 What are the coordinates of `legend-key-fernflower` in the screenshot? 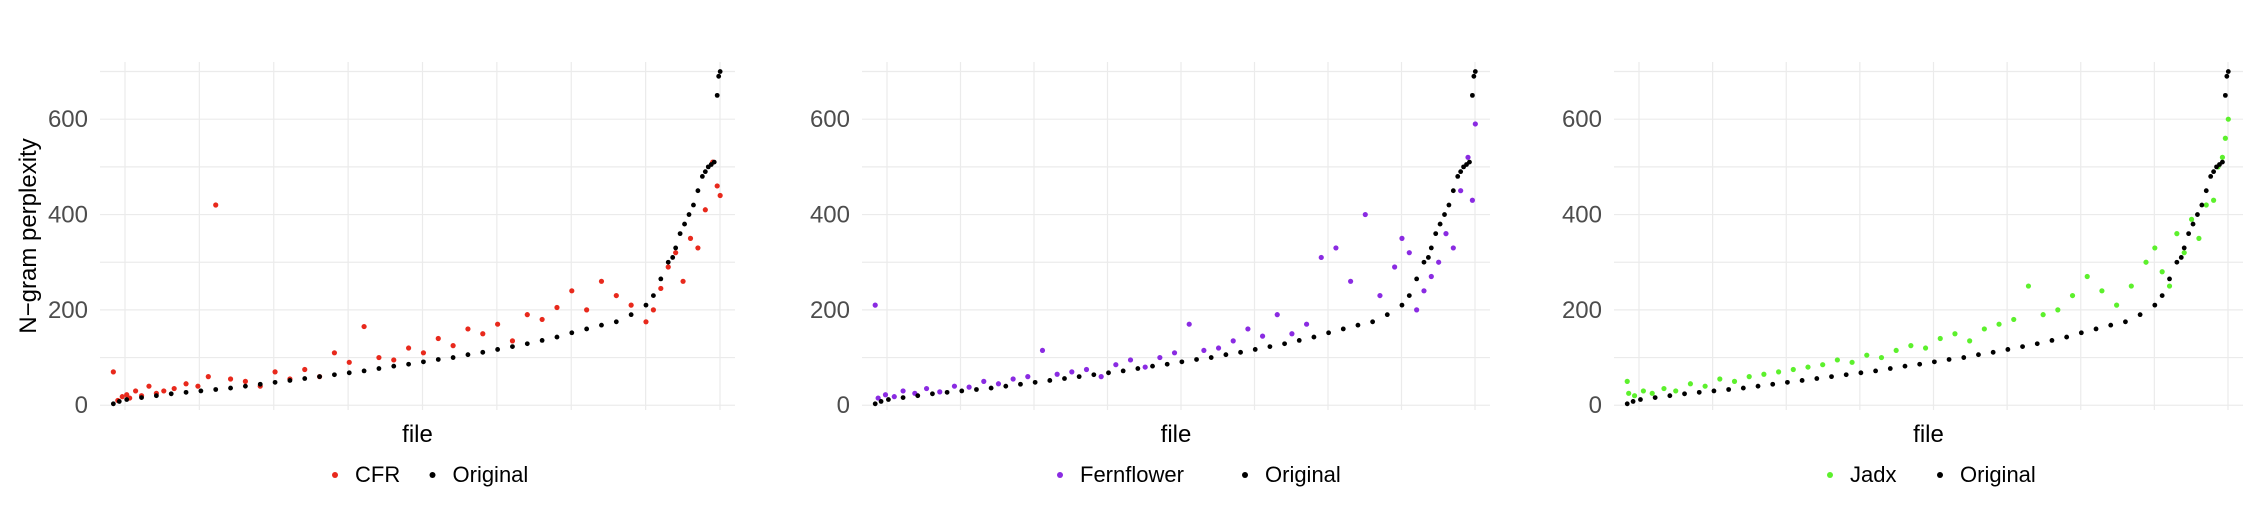 It's located at (1060, 475).